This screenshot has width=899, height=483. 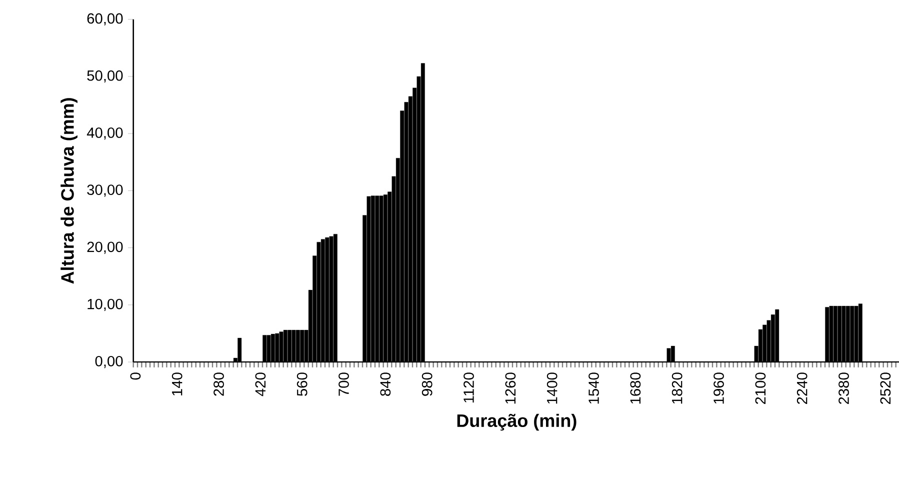 What do you see at coordinates (177, 384) in the screenshot?
I see `x-tick-label: 140` at bounding box center [177, 384].